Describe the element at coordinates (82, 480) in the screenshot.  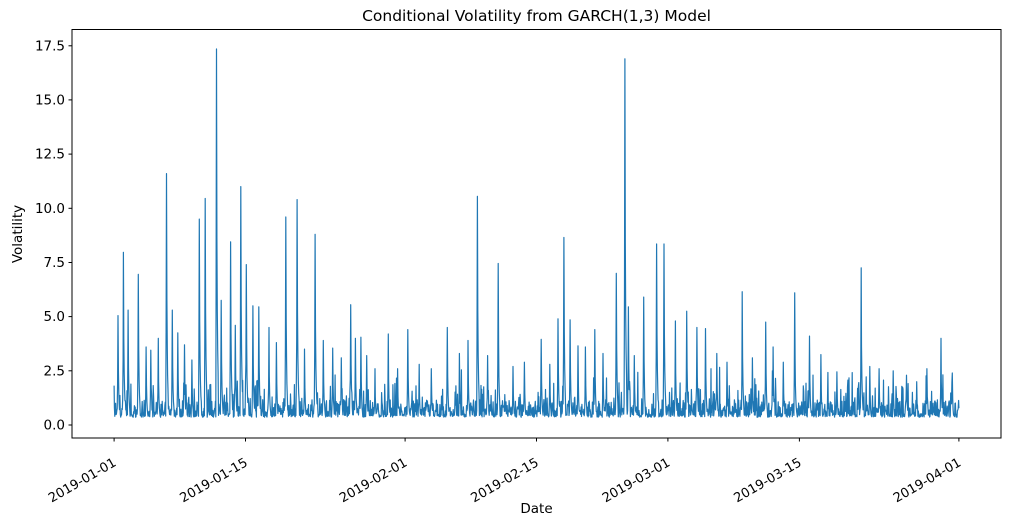
I see `x-tick-label: 2019-01-01` at that location.